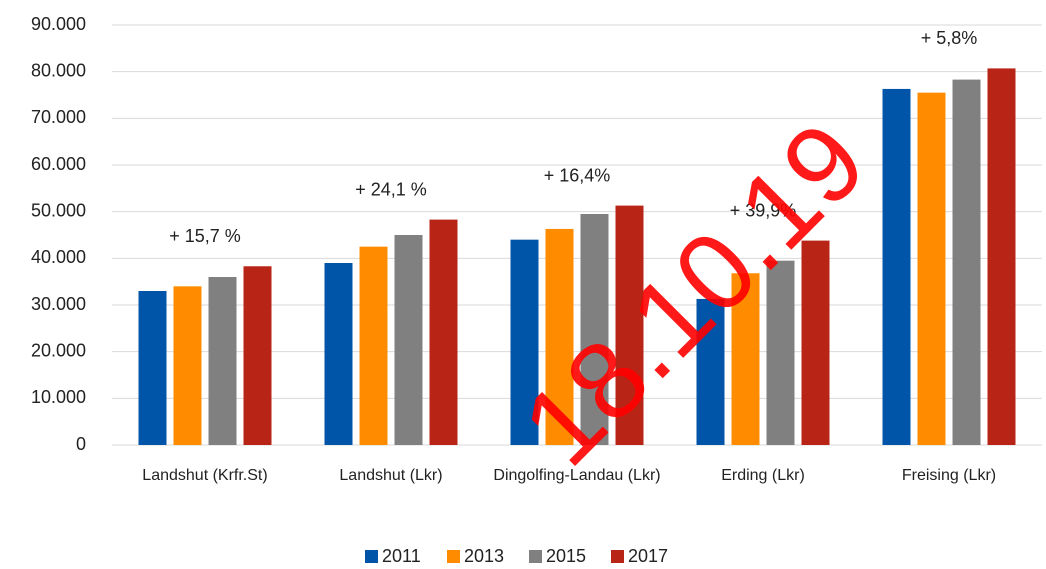  What do you see at coordinates (391, 475) in the screenshot?
I see `x-tick-label: Landshut (Lkr)` at bounding box center [391, 475].